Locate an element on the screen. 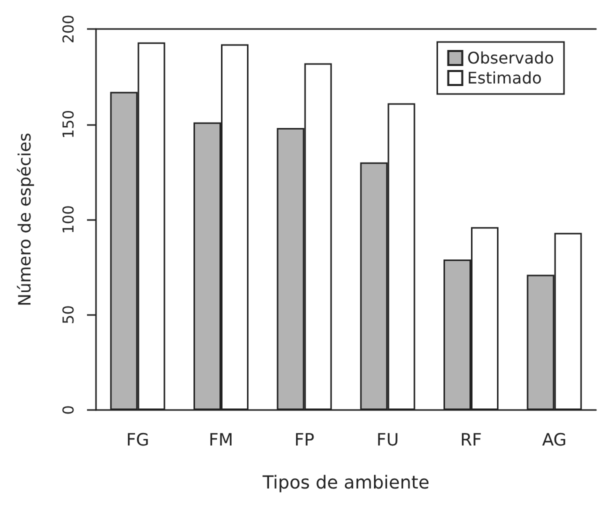  x-tick-label: FU is located at coordinates (387, 440).